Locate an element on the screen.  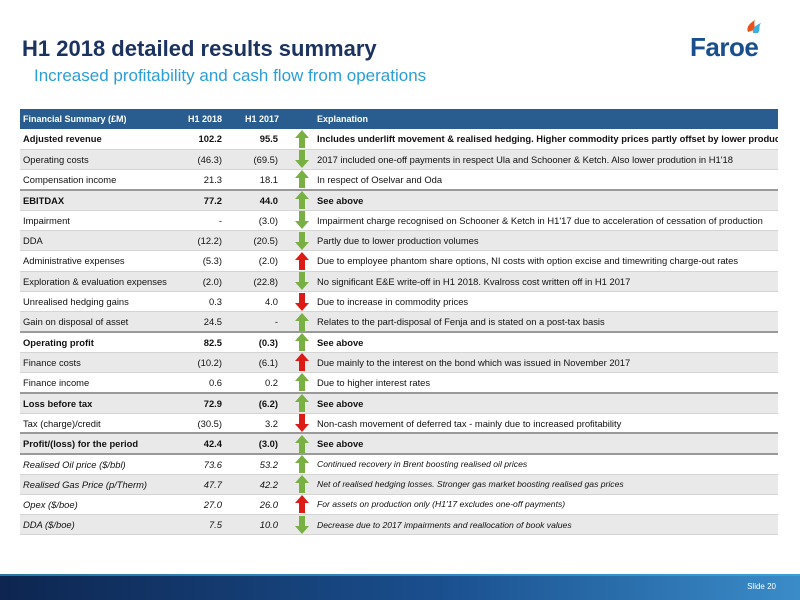
row-label: Adjusted revenue is located at coordinates (98, 139).